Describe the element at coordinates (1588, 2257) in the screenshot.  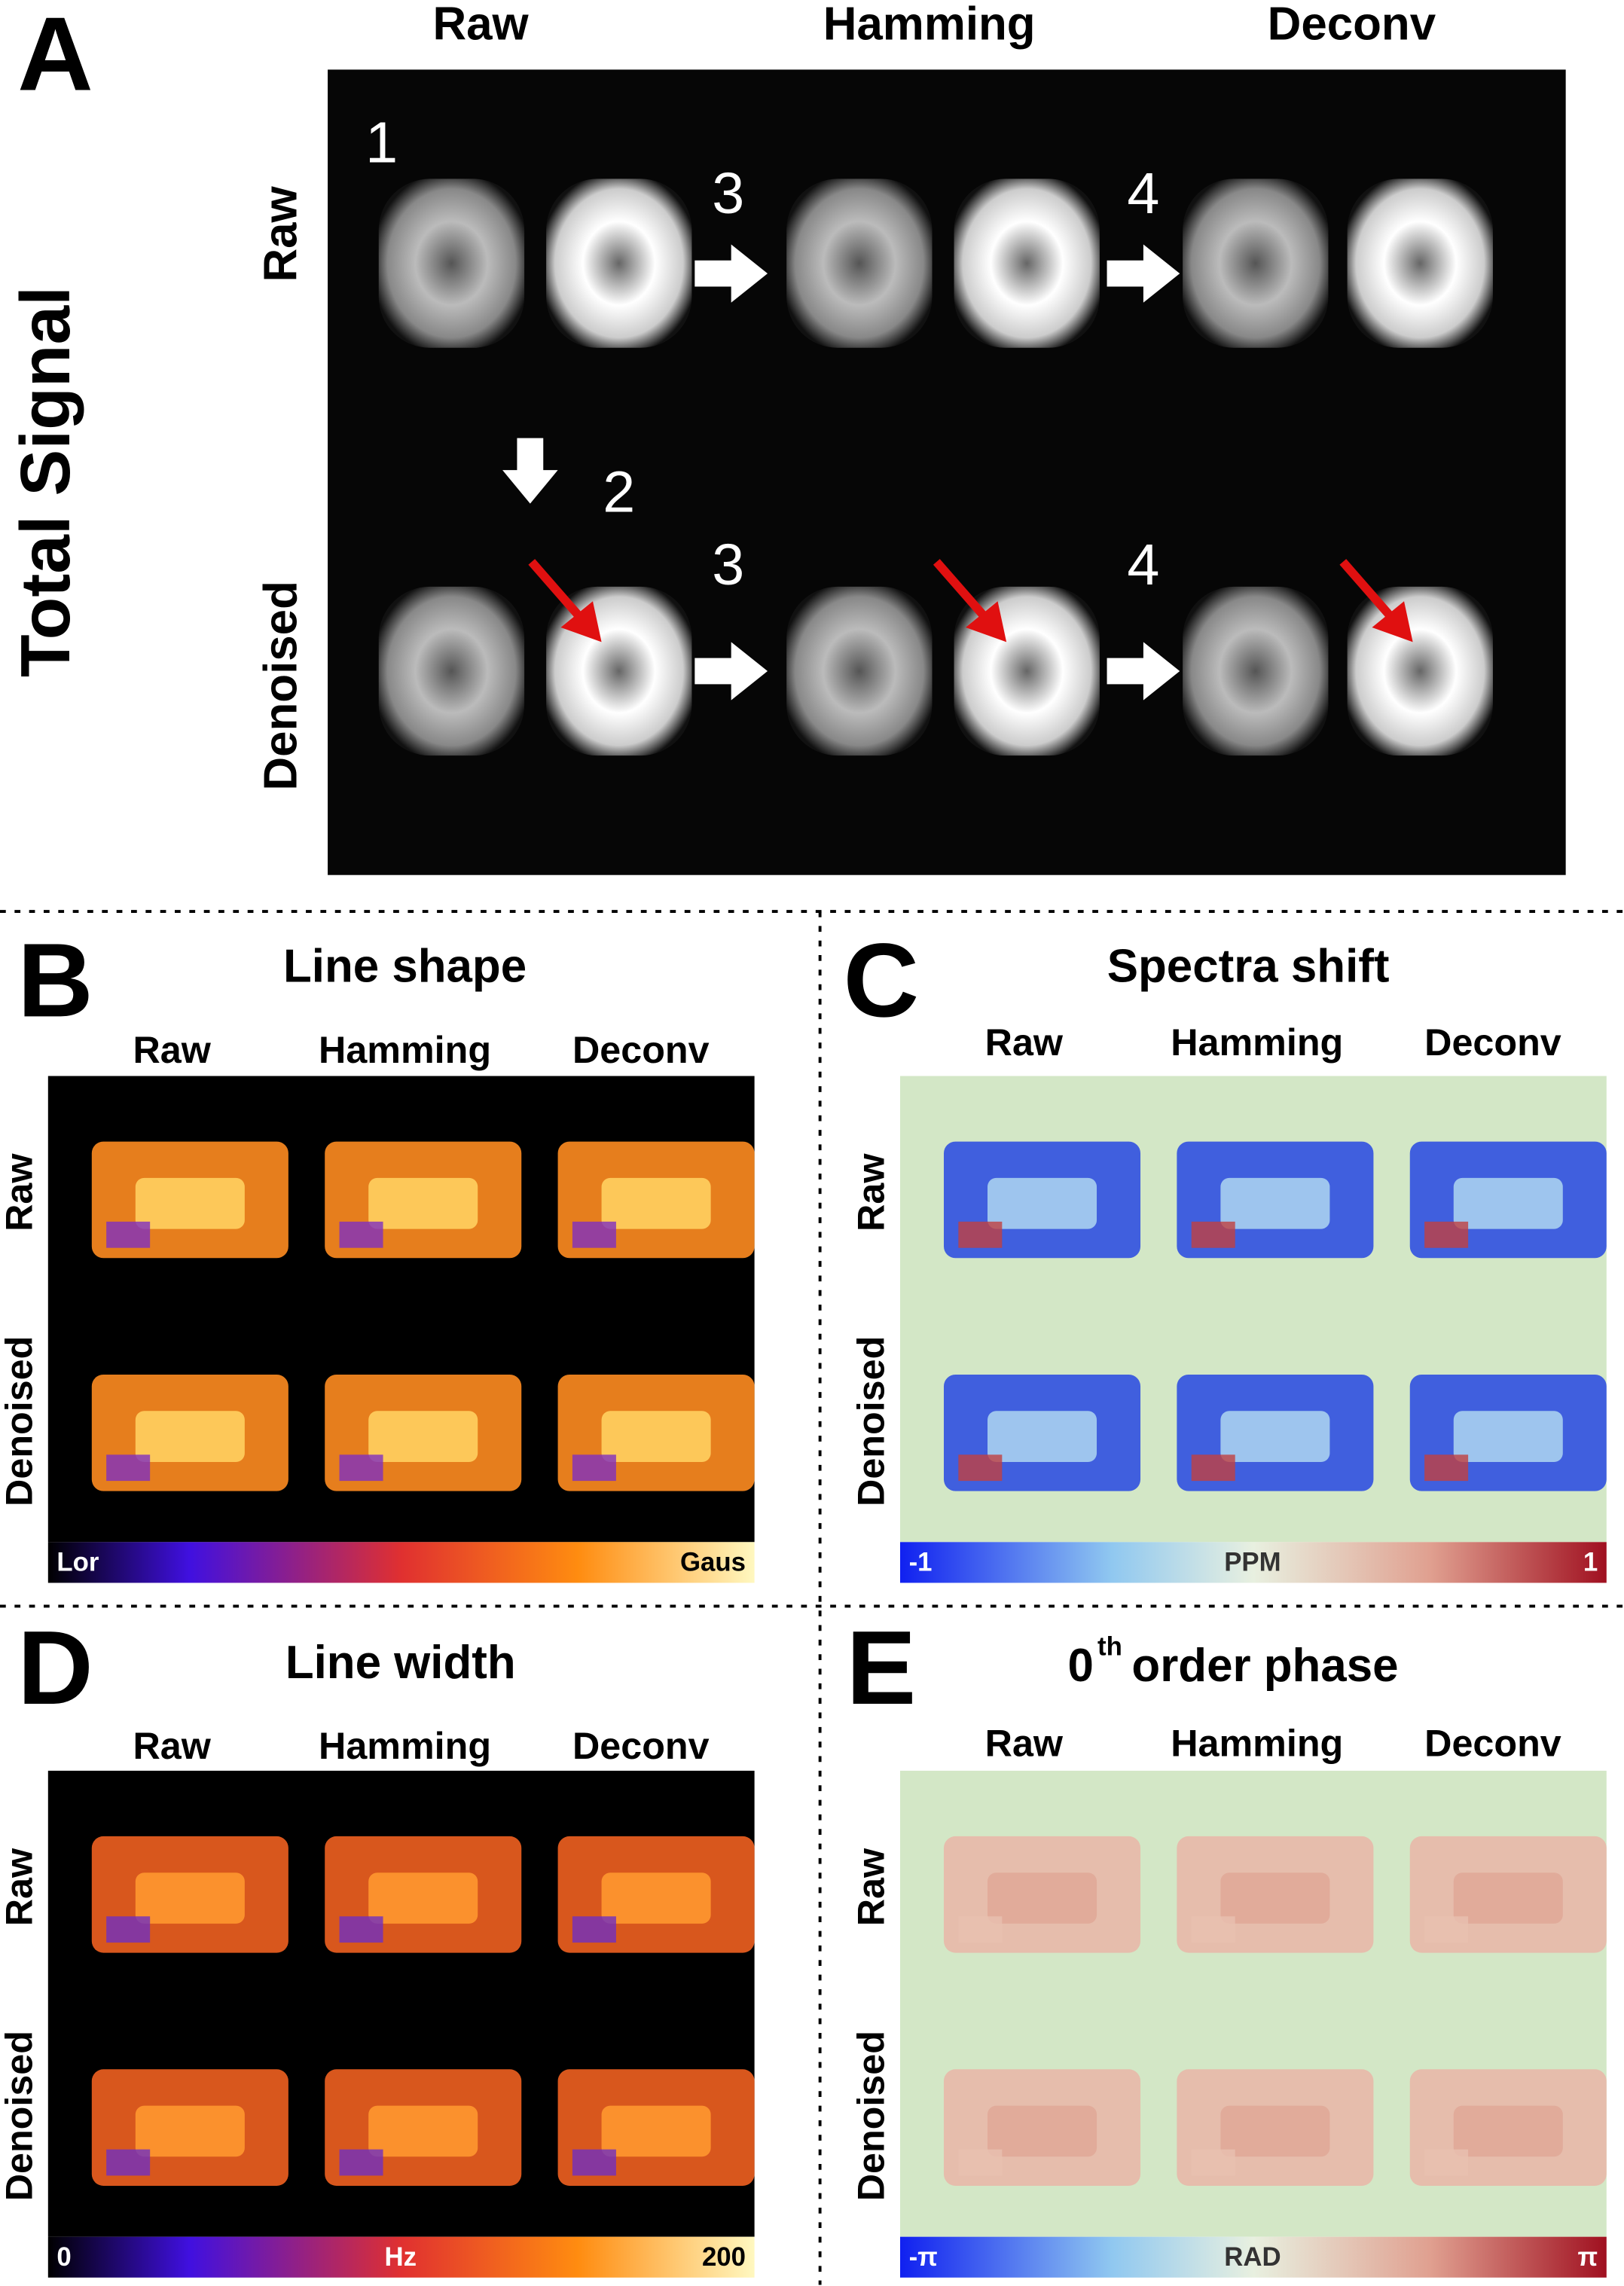
I see `colorbar-label: π` at that location.